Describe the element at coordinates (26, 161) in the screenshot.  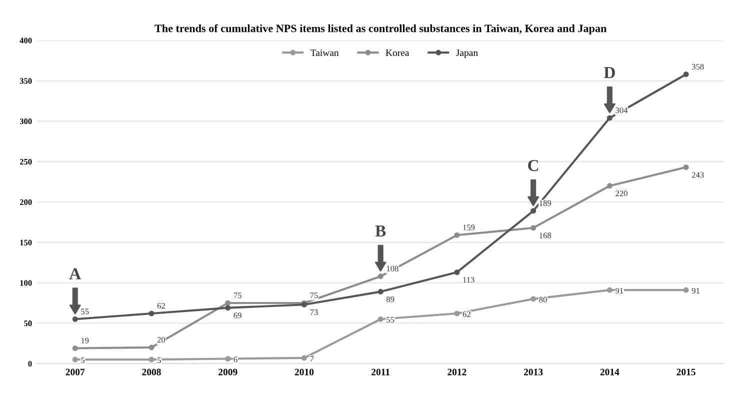
I see `y-tick-label: 250` at that location.